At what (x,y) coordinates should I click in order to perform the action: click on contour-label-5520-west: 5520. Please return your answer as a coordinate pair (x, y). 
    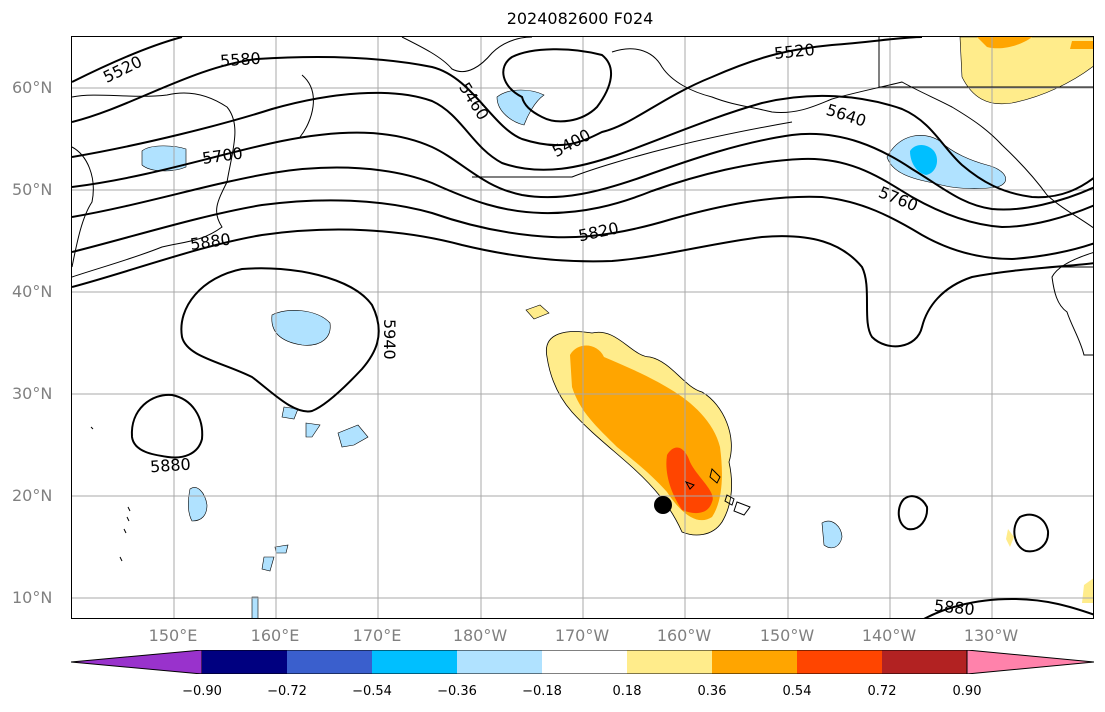
    Looking at the image, I should click on (122, 69).